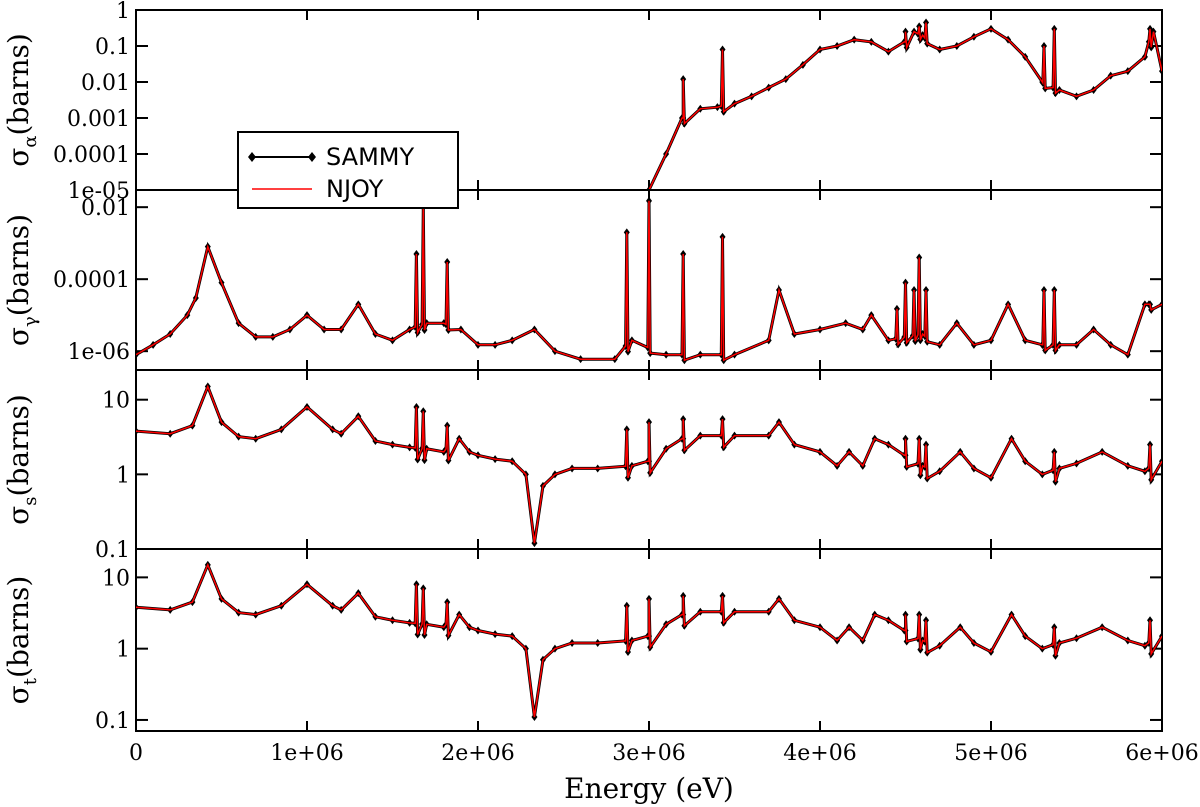 The image size is (1200, 807). What do you see at coordinates (819, 753) in the screenshot?
I see `x-tick-label: 4e+06` at bounding box center [819, 753].